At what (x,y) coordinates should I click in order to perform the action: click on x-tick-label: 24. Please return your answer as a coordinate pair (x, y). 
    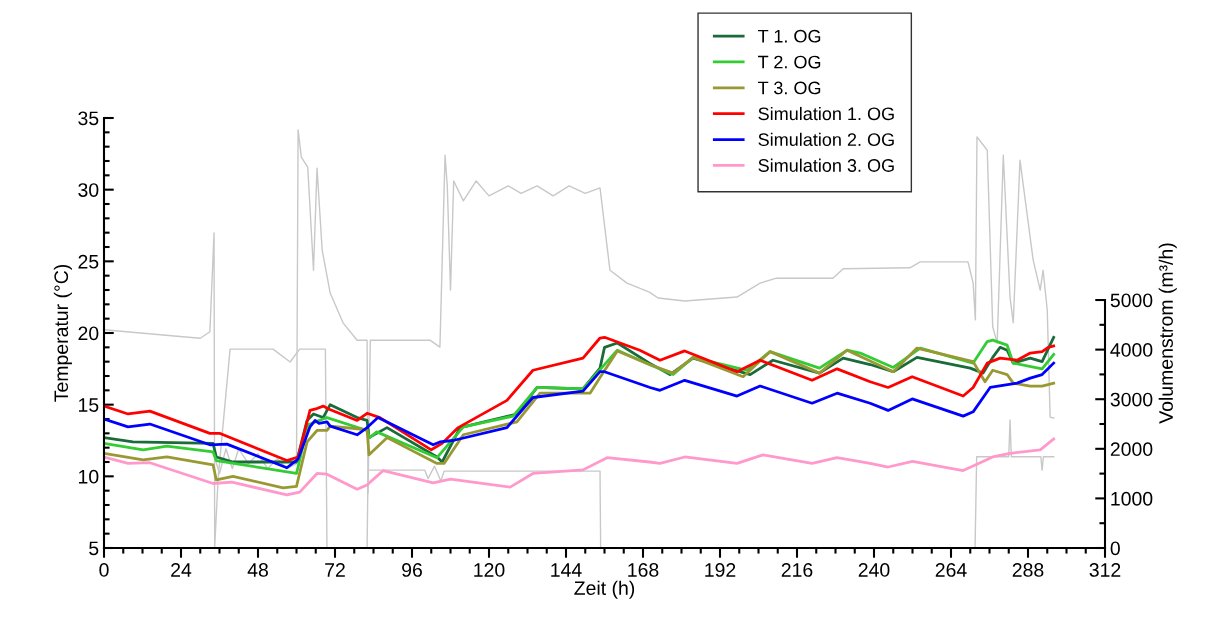
    Looking at the image, I should click on (181, 570).